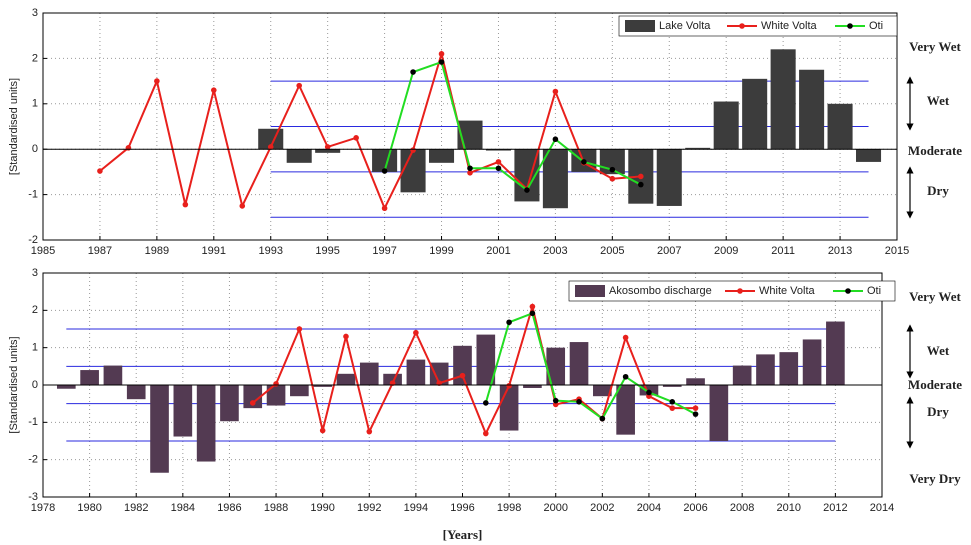 The width and height of the screenshot is (971, 545). Describe the element at coordinates (276, 508) in the screenshot. I see `x-tick-label: 1988` at that location.